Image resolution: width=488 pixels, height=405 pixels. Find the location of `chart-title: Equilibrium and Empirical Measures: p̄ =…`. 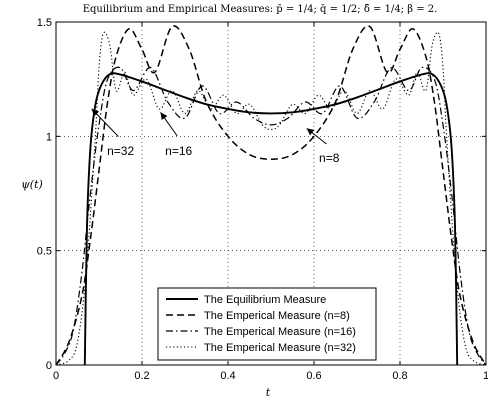

chart-title: Equilibrium and Empirical Measures: p̄ =… is located at coordinates (260, 9).